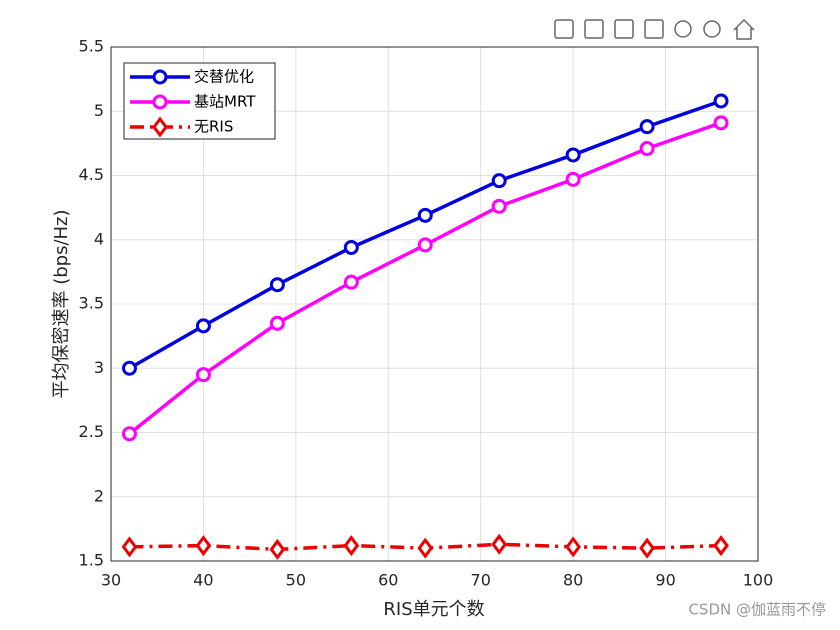 This screenshot has height=630, width=840. What do you see at coordinates (61, 303) in the screenshot?
I see `y-axis-label: 平均保密速率 (bps/Hz)` at bounding box center [61, 303].